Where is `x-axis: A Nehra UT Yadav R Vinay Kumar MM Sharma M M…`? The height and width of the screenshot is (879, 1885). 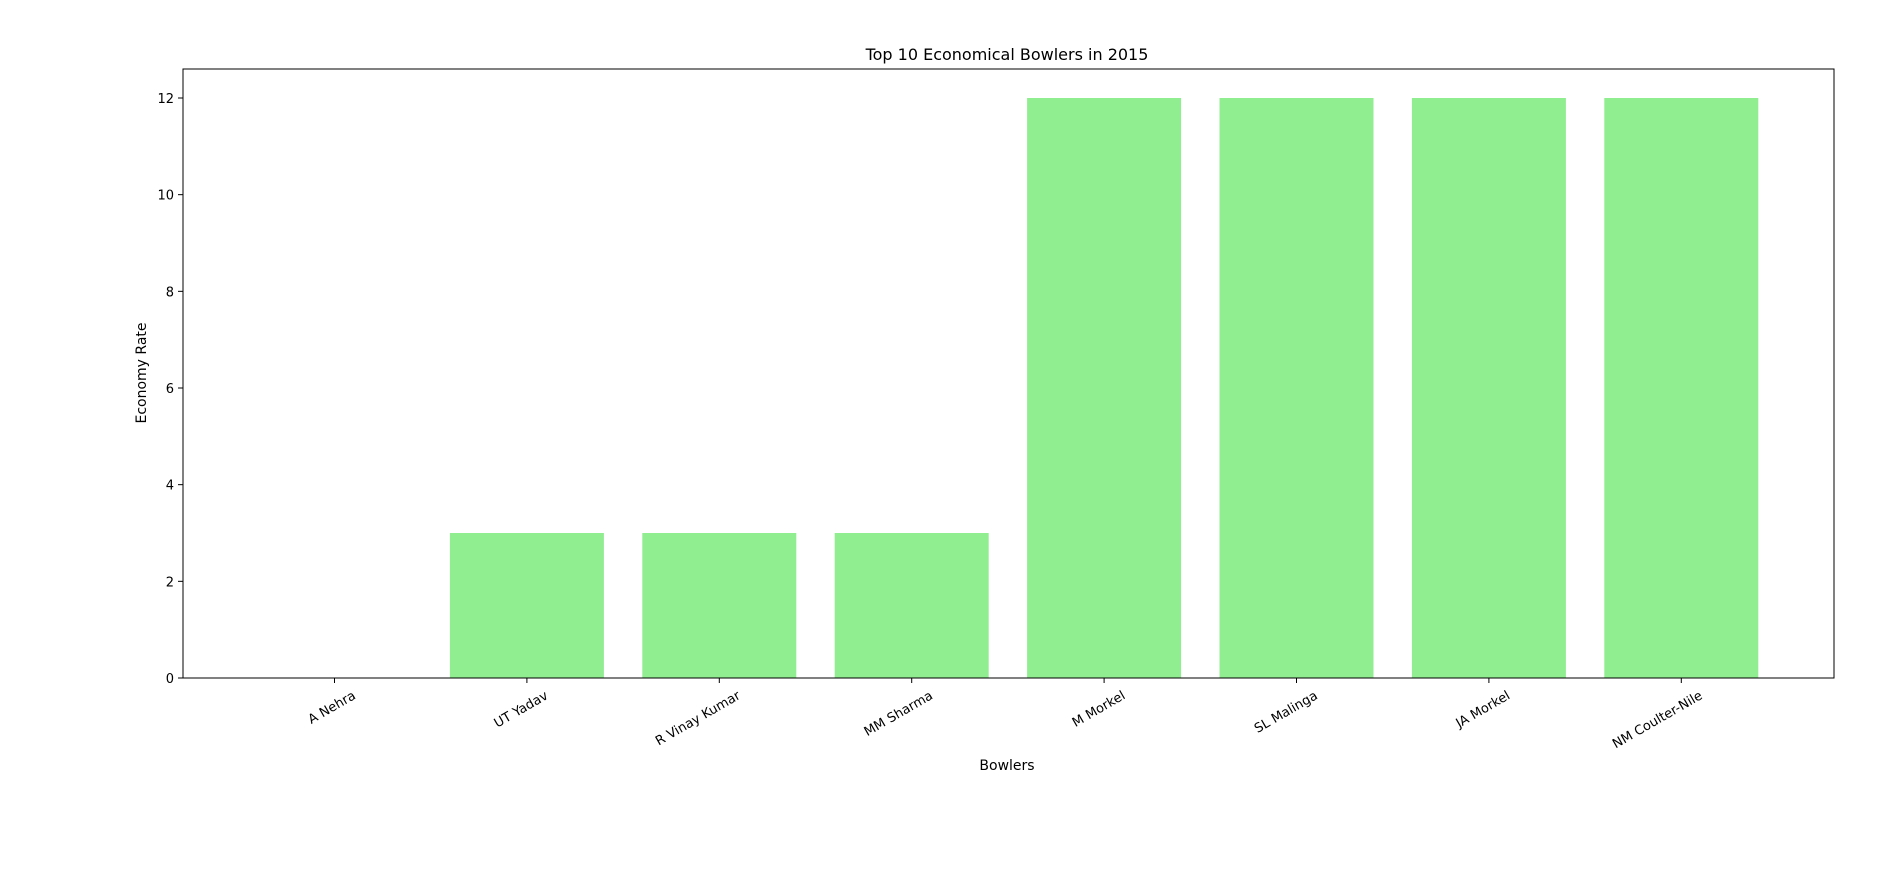
x-axis: A Nehra UT Yadav R Vinay Kumar MM Sharma M M… is located at coordinates (1005, 715).